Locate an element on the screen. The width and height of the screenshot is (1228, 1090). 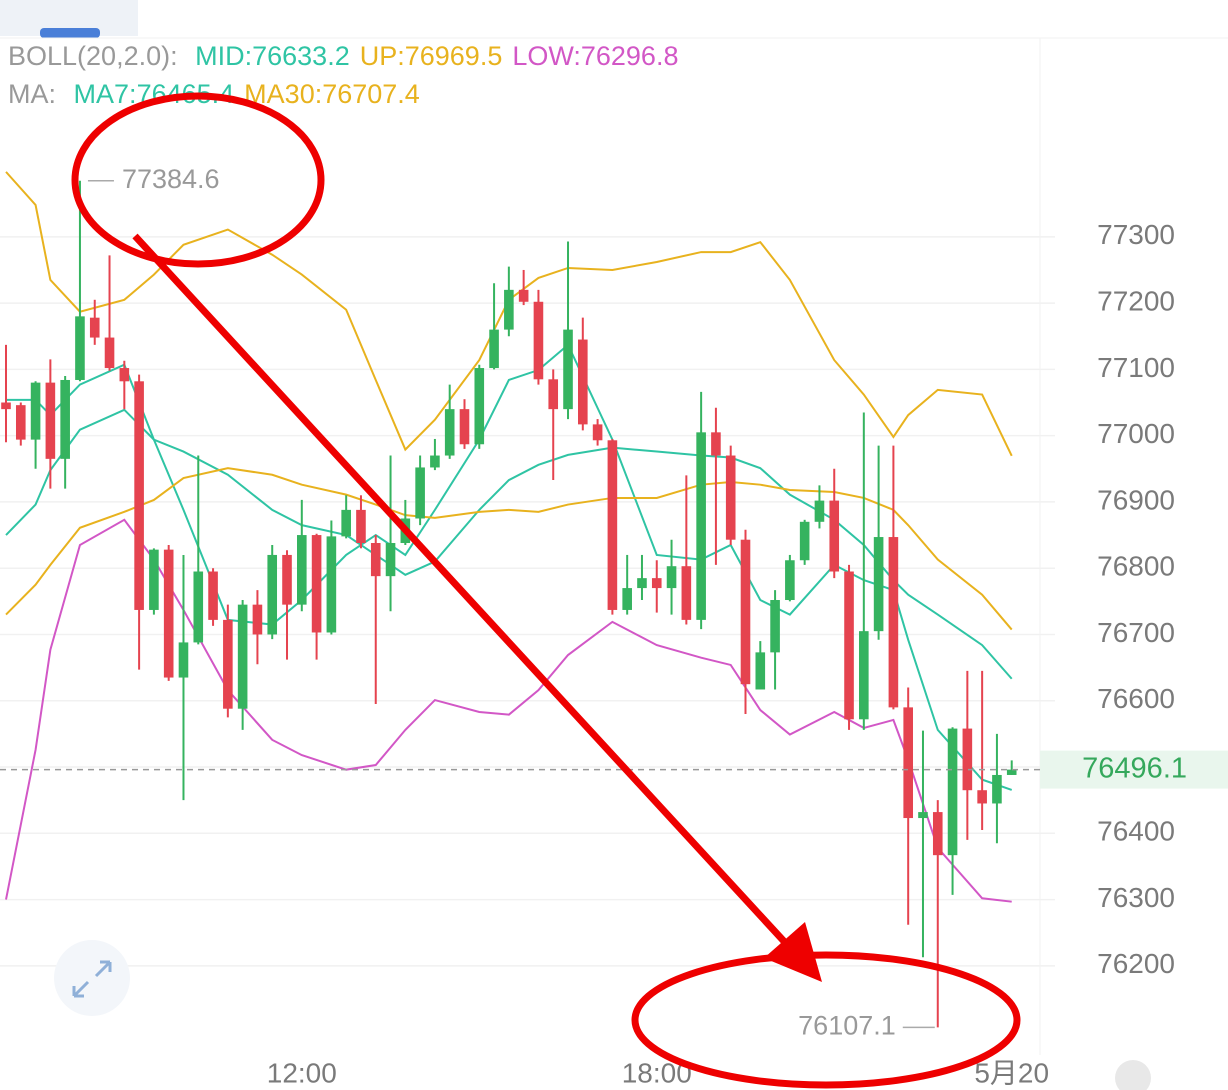
current-price-label: 76496.1 is located at coordinates (1134, 768).